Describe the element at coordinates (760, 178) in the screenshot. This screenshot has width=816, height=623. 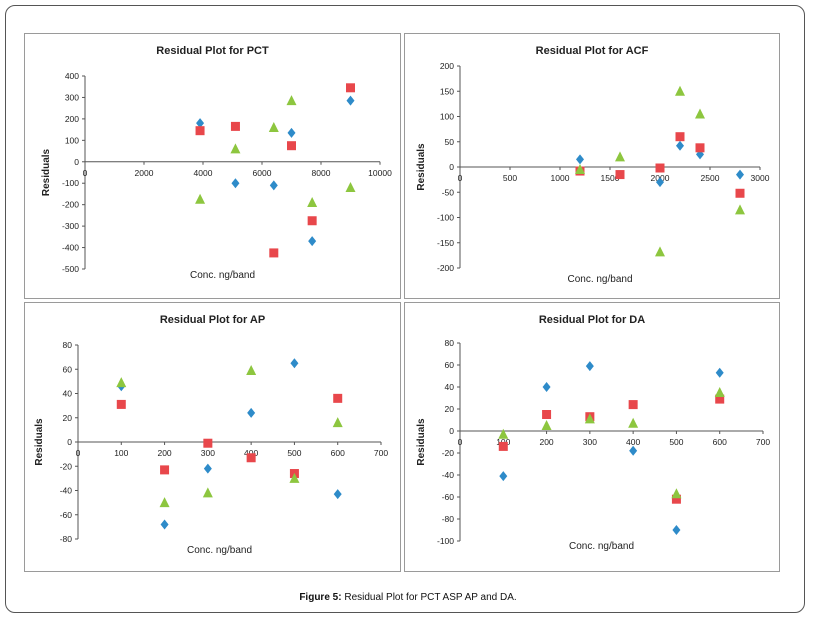
I see `x-tick-label: 3000` at that location.